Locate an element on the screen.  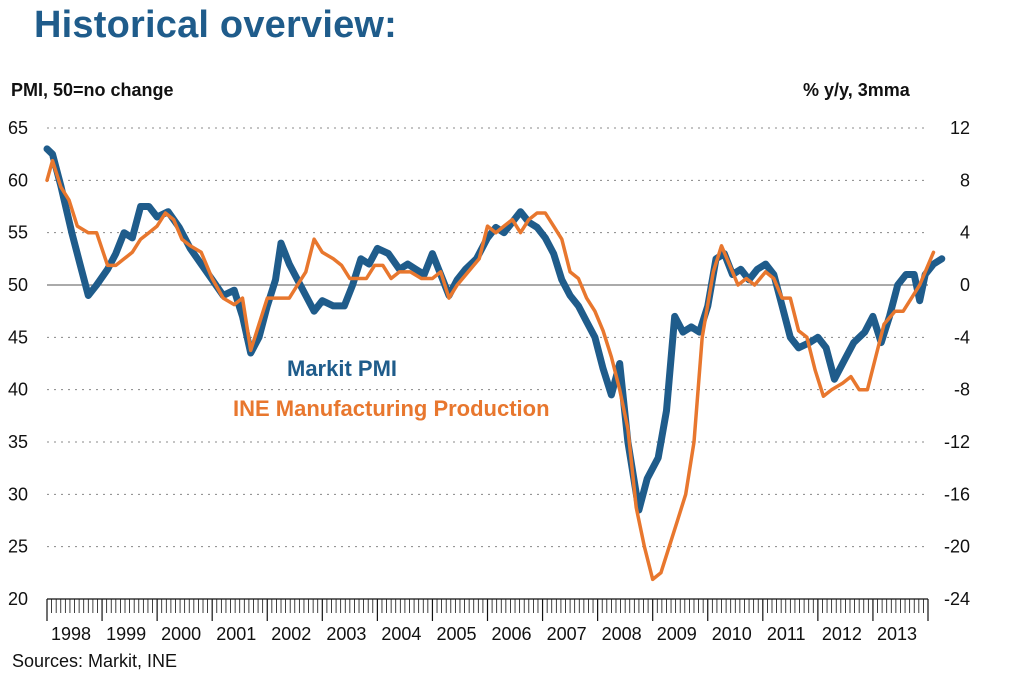
left-tick-label: 50 is located at coordinates (18, 285).